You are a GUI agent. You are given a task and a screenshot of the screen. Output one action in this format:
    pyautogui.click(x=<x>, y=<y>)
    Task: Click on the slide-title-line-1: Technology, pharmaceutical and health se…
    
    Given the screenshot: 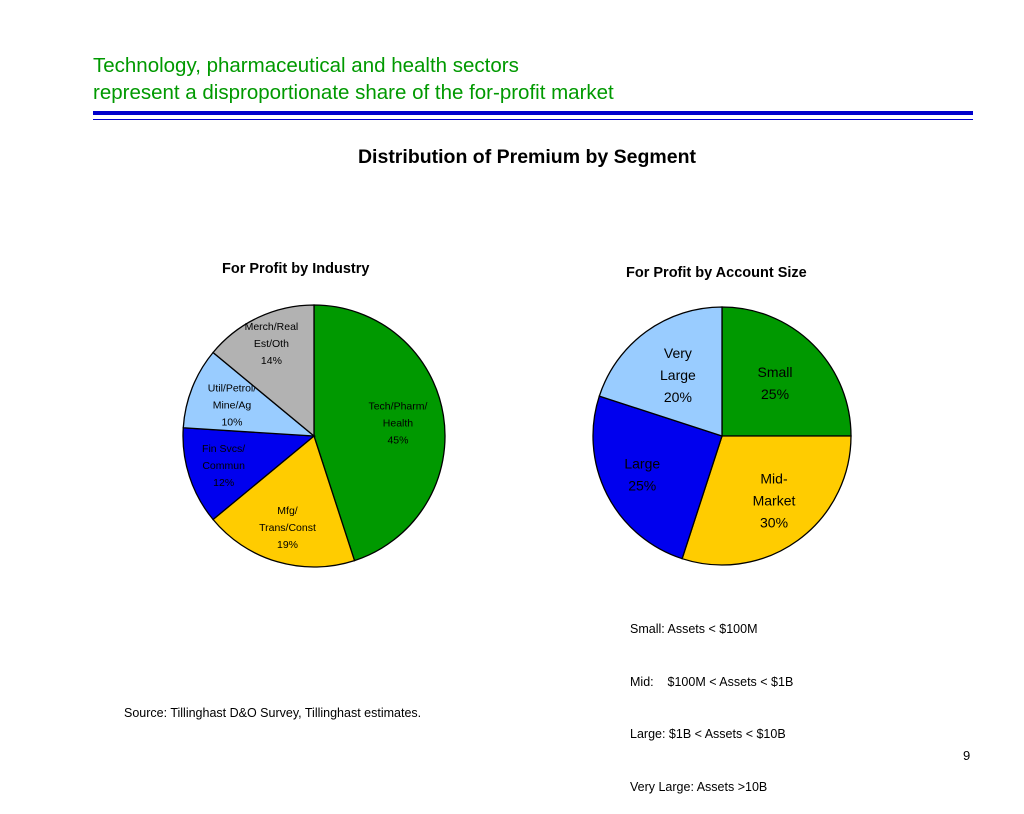 What is the action you would take?
    pyautogui.click(x=306, y=65)
    